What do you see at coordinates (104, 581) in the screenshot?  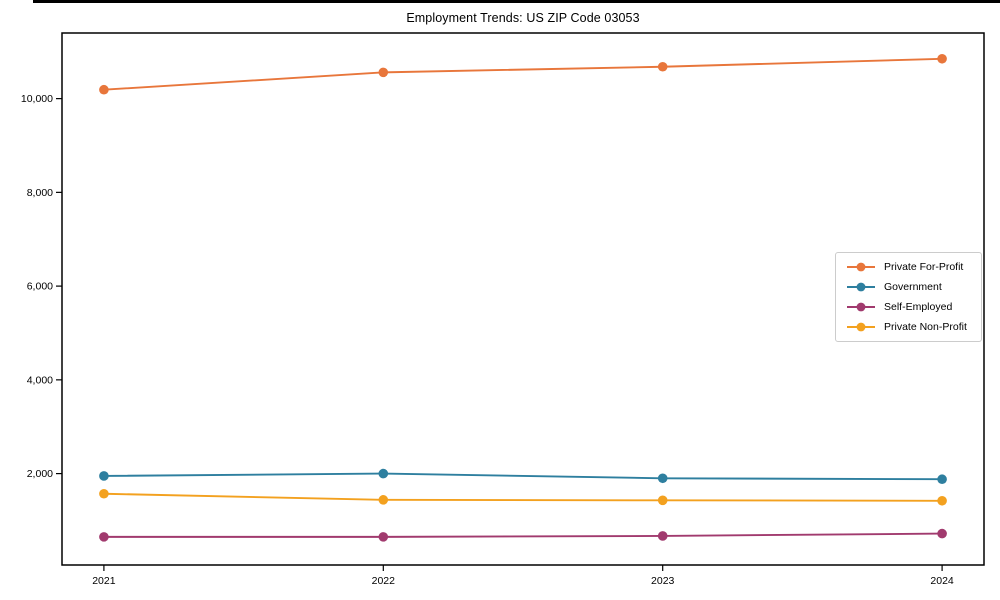 I see `x-tick-label: 2021` at bounding box center [104, 581].